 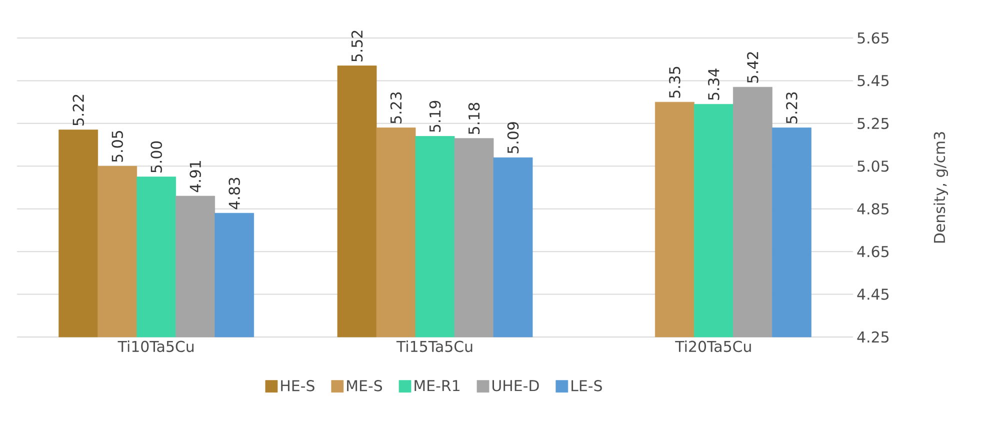 I want to click on y-tick-label: 5.05, so click(x=873, y=166).